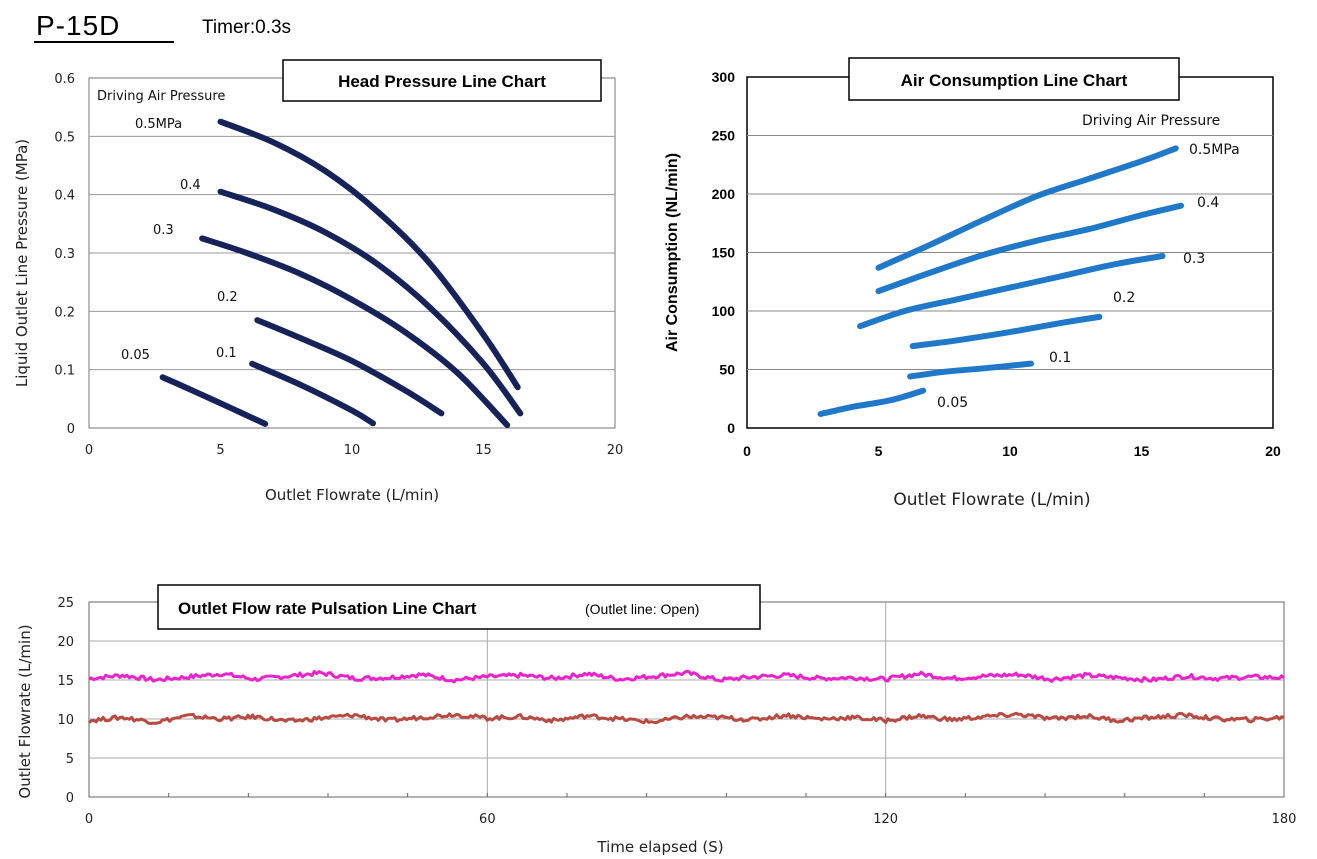 This screenshot has width=1317, height=859. I want to click on y-tick-label: 0.1, so click(64, 371).